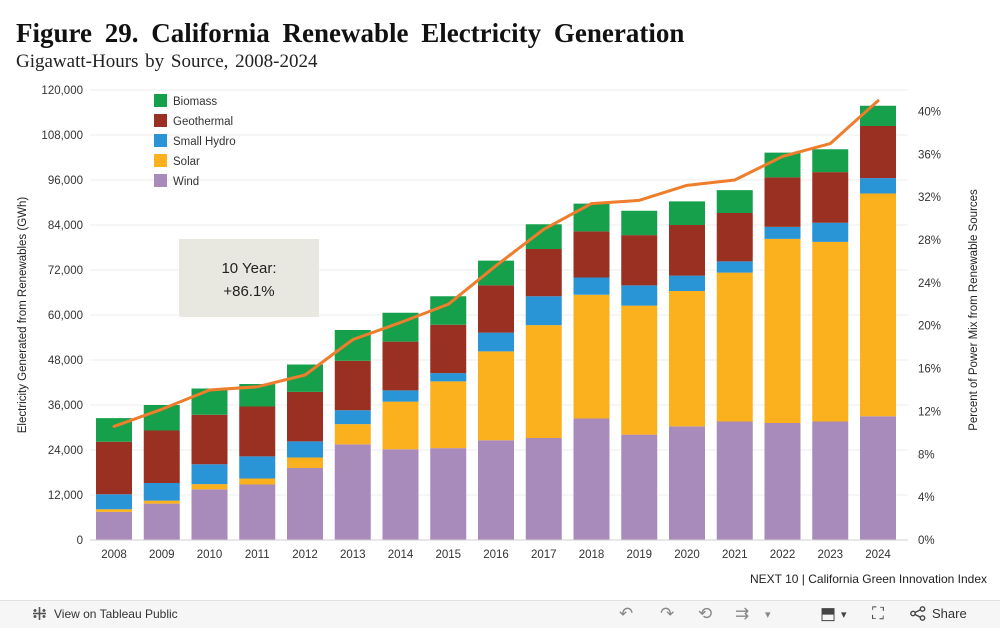 The width and height of the screenshot is (1000, 628). I want to click on y2-tick-label: 28%, so click(929, 241).